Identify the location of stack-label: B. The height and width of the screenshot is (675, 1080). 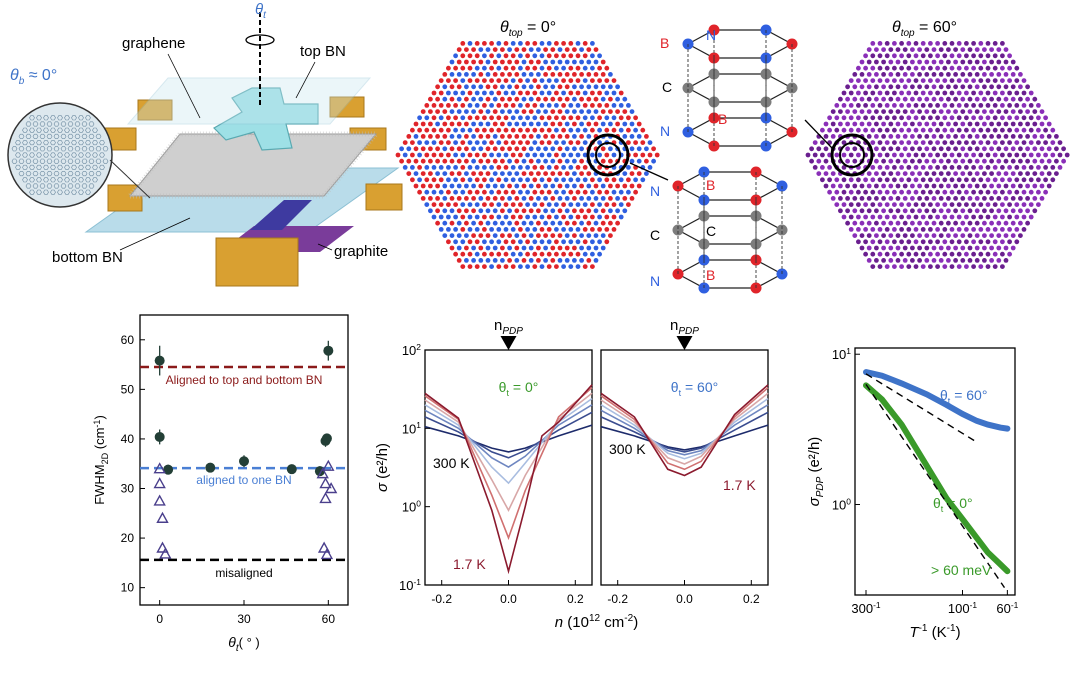
(722, 119).